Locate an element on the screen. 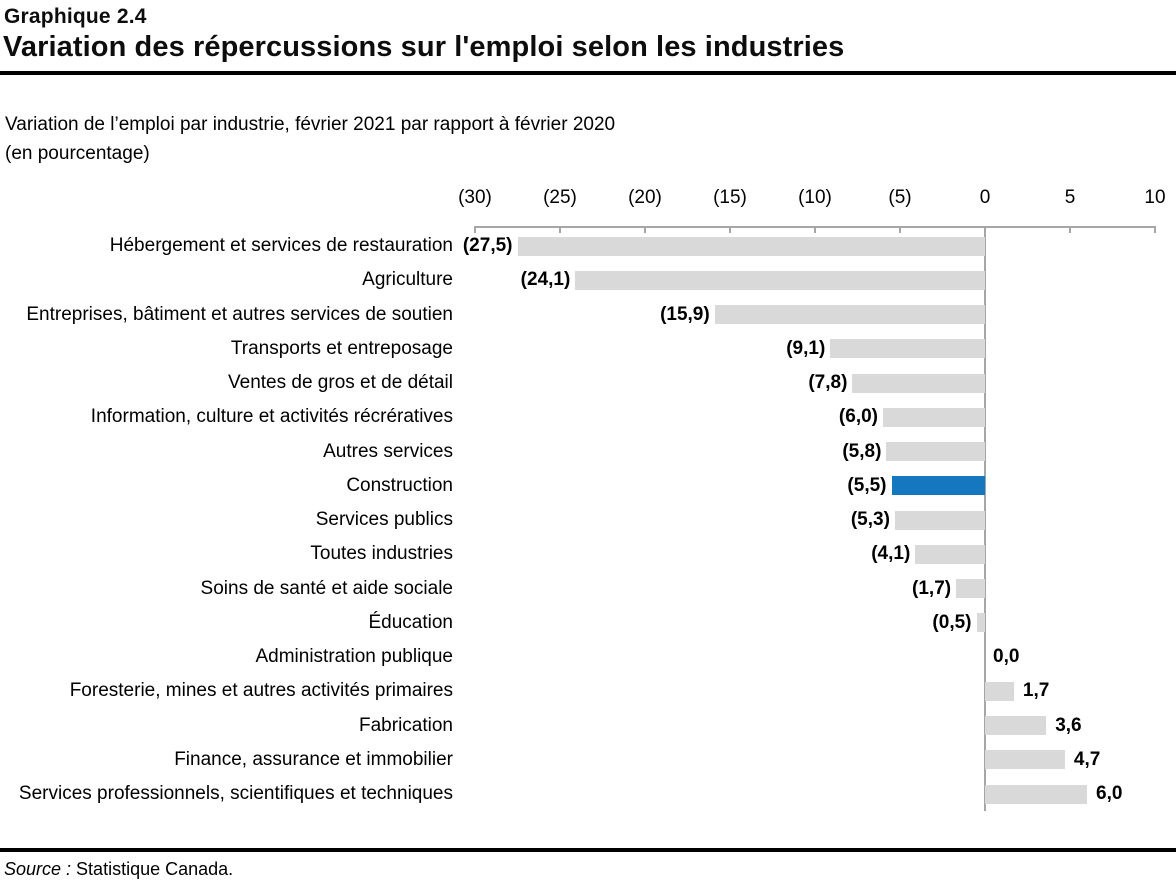  x-axis-tick-label: (30) is located at coordinates (475, 197).